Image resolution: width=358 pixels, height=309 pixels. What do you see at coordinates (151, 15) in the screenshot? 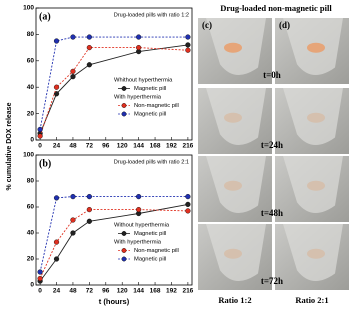
I see `annotation: Drug-loaded pills with ratio 1:2` at bounding box center [151, 15].